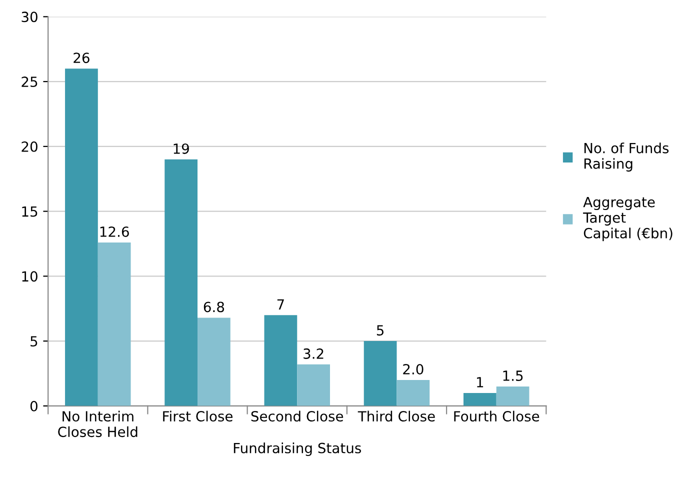 The image size is (687, 477). What do you see at coordinates (513, 375) in the screenshot?
I see `data-label: 1.5` at bounding box center [513, 375].